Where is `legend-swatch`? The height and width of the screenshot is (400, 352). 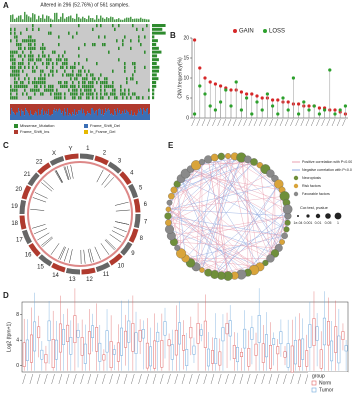
legend-swatch is located at coordinates (314, 390).